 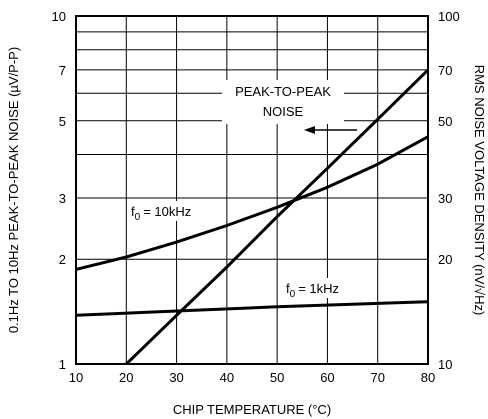 I want to click on y-left-tick-label: 3, so click(x=62, y=198).